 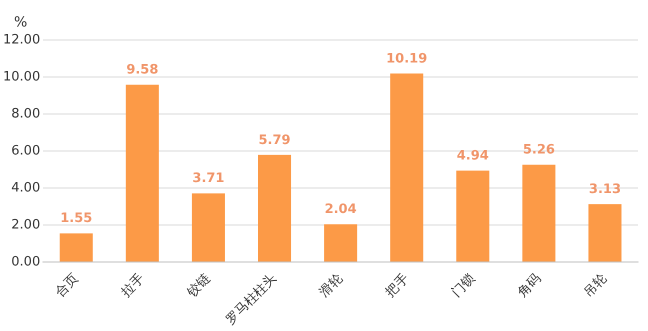 What do you see at coordinates (340, 210) in the screenshot?
I see `data-label: 2.04` at bounding box center [340, 210].